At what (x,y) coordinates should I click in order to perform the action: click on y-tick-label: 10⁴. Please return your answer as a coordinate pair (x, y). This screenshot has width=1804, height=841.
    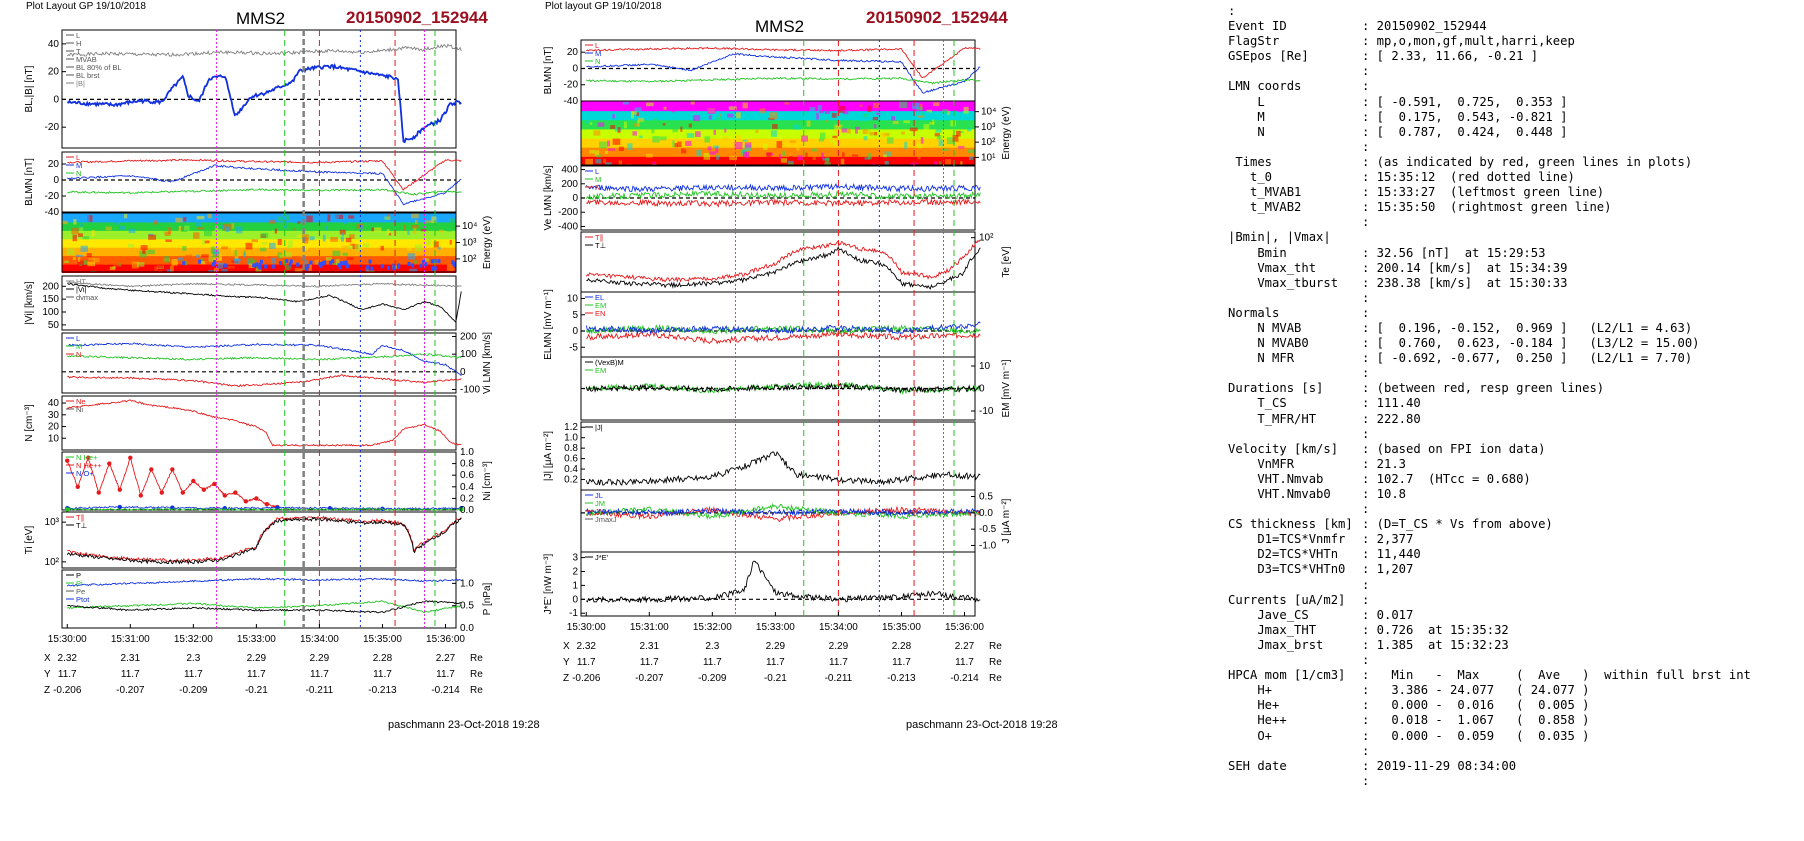
    Looking at the image, I should click on (988, 112).